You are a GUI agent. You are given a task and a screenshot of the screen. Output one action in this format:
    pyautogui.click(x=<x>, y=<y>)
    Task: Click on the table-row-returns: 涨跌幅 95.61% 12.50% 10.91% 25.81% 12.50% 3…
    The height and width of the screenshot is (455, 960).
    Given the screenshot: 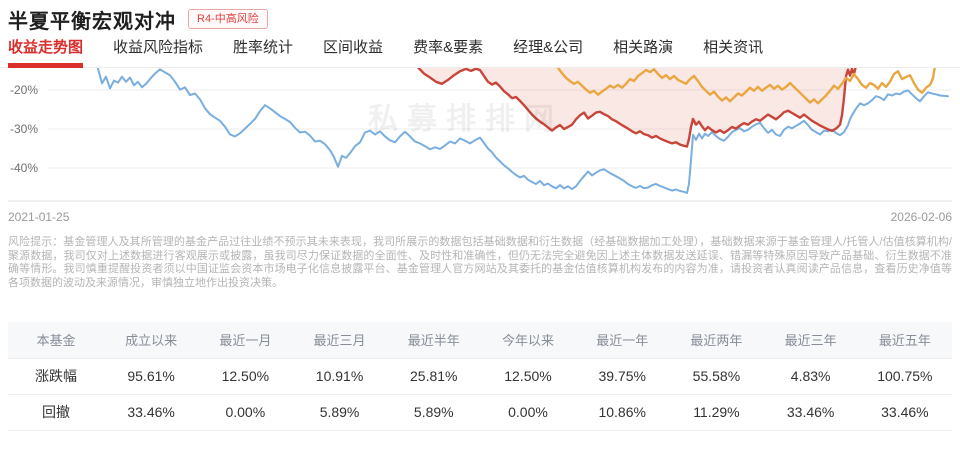 What is the action you would take?
    pyautogui.click(x=480, y=375)
    